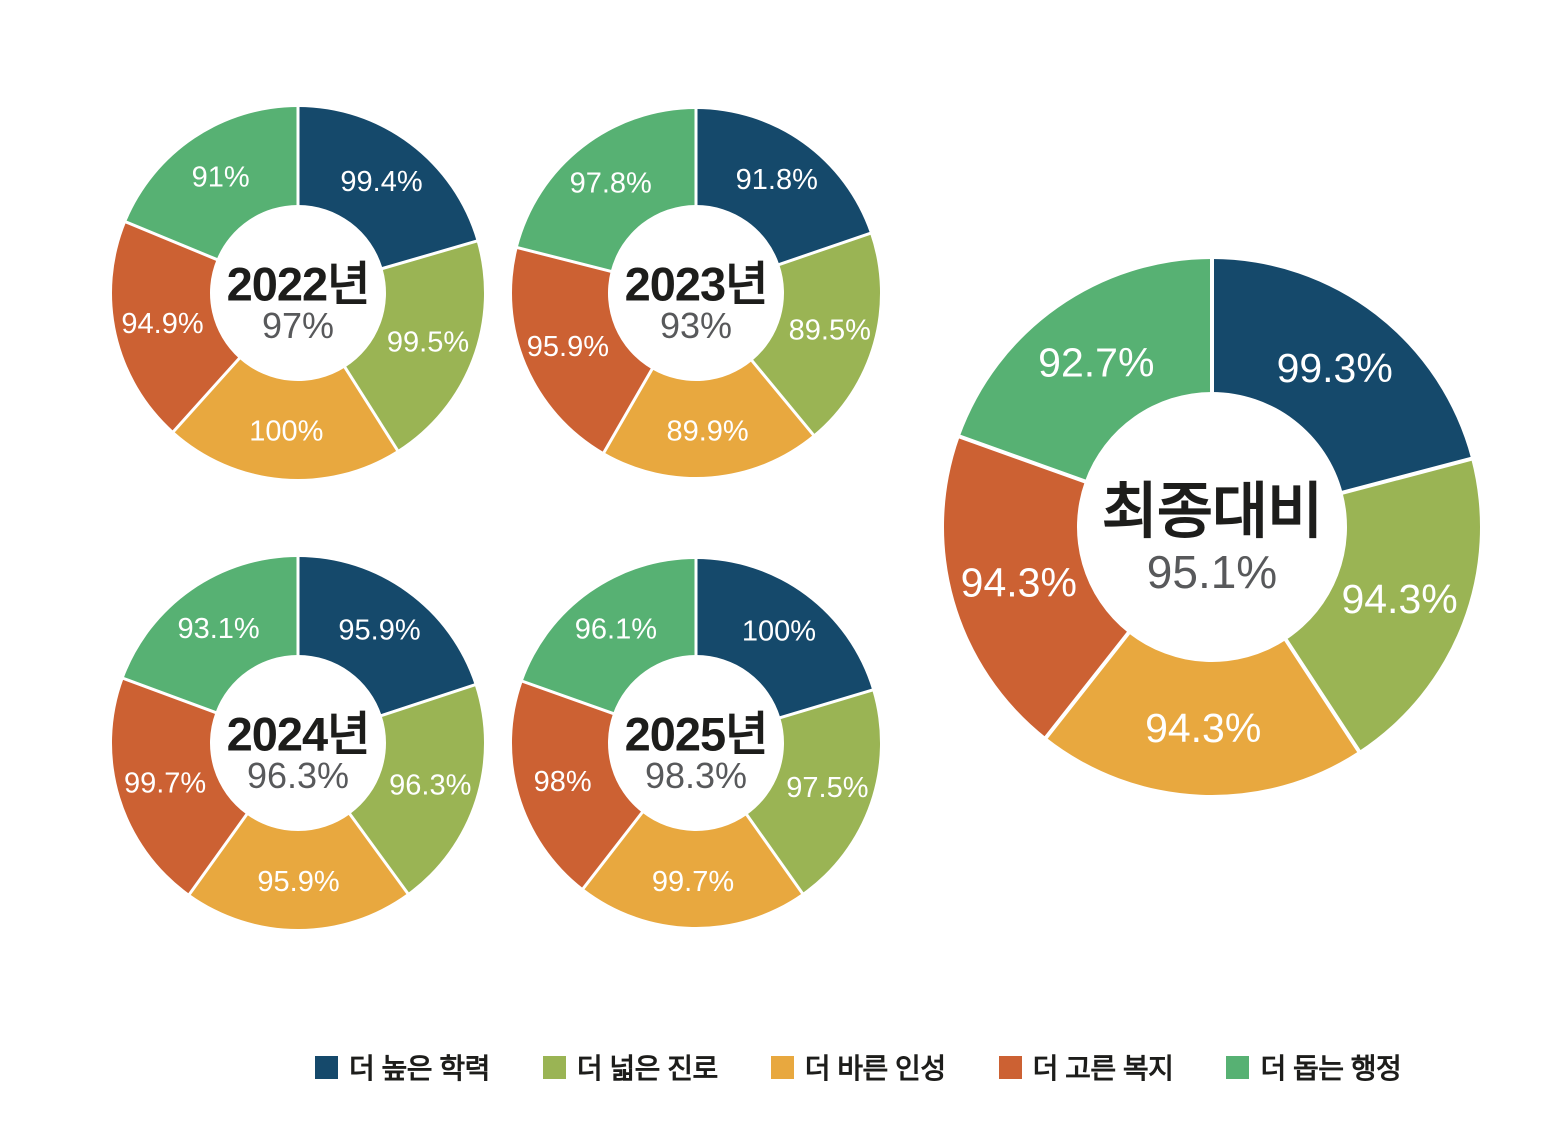 The width and height of the screenshot is (1542, 1125). I want to click on slice-2023년-0, so click(783, 187).